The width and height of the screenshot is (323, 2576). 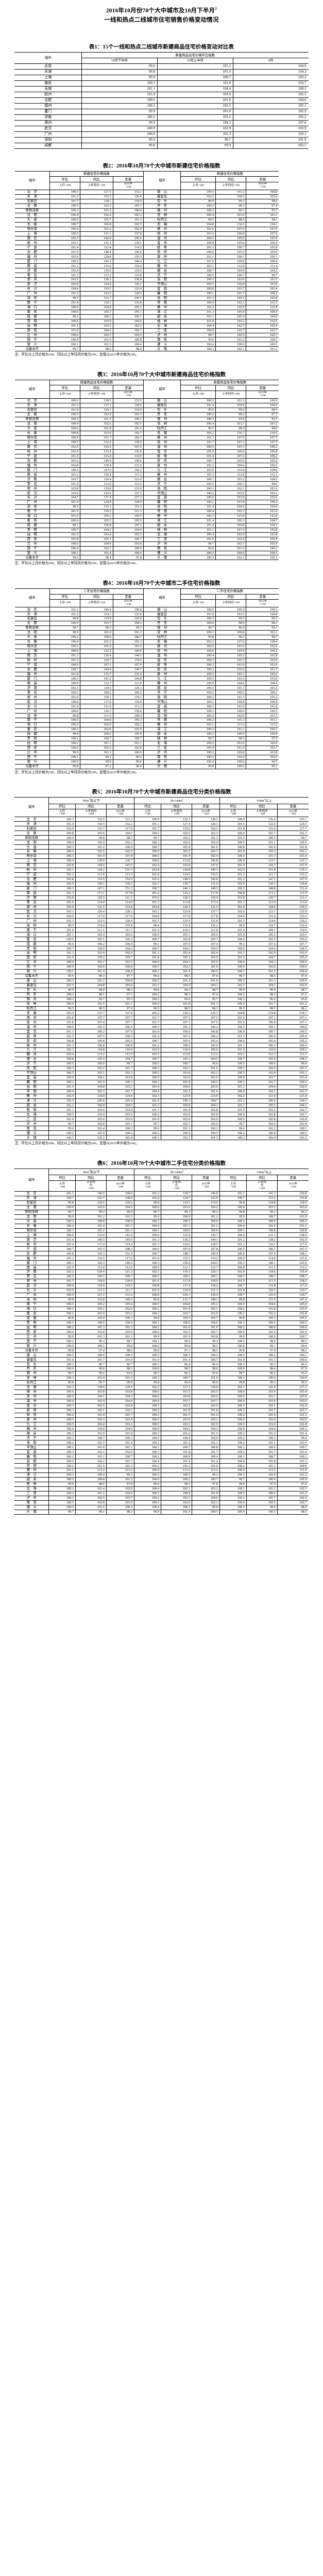 I want to click on table-row: 南 京 102.3 142.0 145.6 温 州 100.5 105.0 105.9, so click(x=161, y=238).